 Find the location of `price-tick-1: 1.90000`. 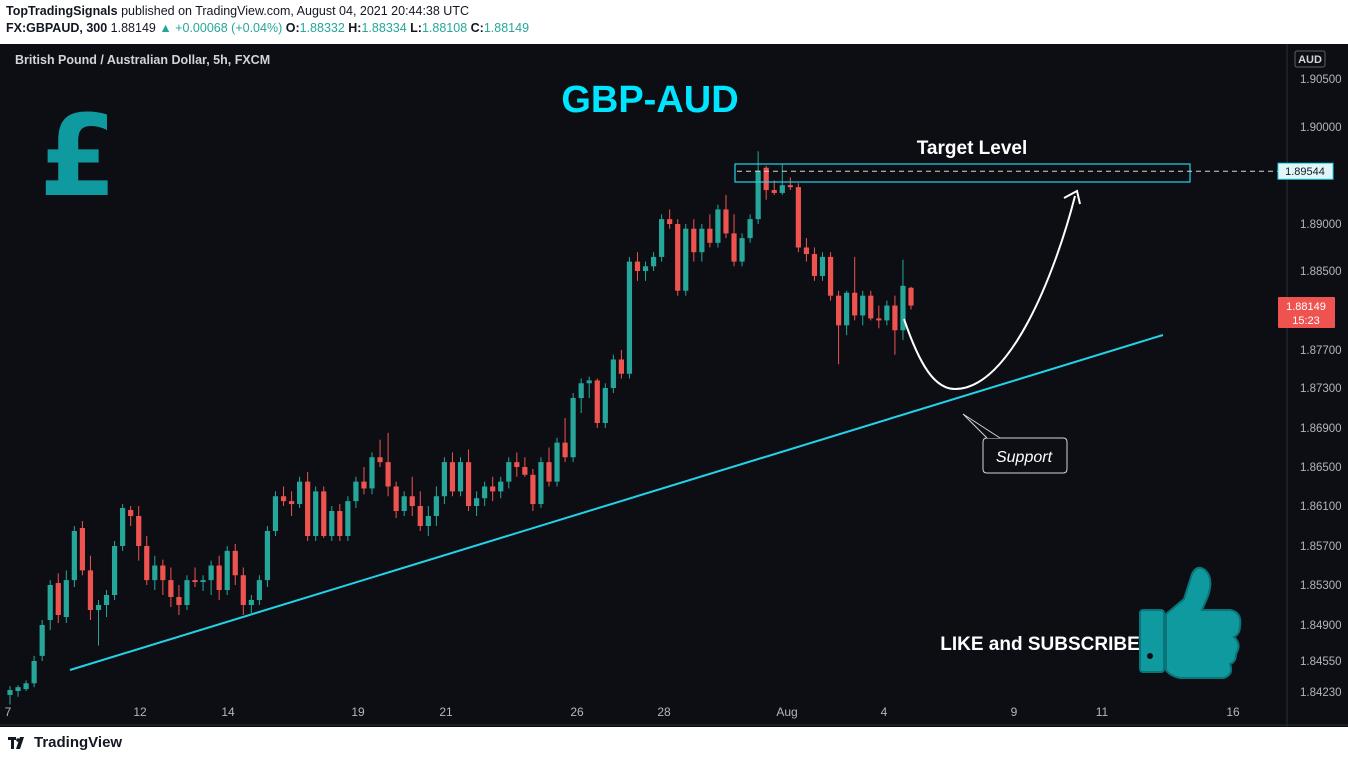

price-tick-1: 1.90000 is located at coordinates (1321, 128).